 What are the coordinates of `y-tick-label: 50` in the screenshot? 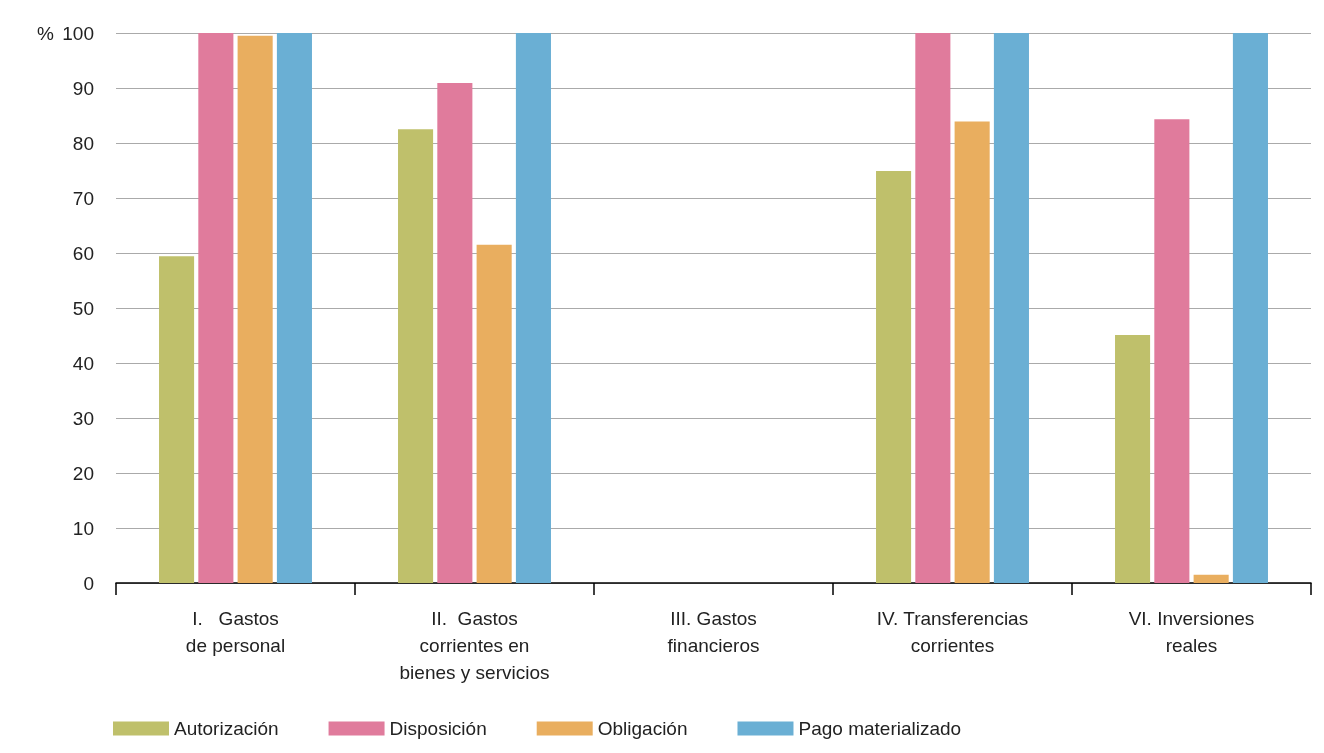 It's located at (83, 308).